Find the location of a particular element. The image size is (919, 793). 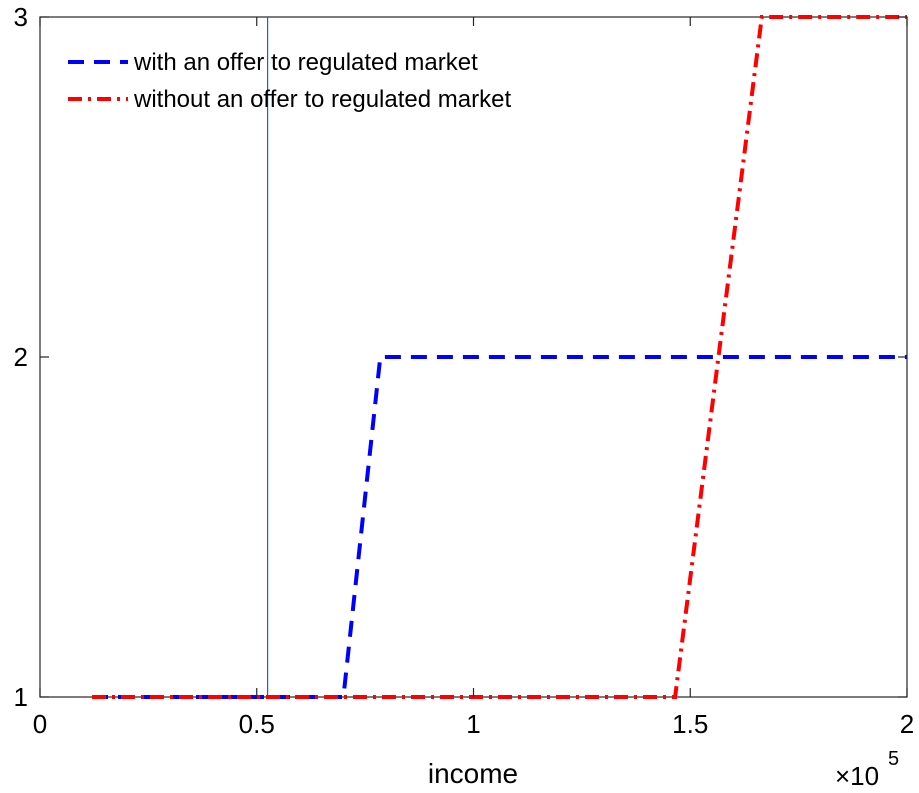

x-tick-label: 0 is located at coordinates (40, 724).